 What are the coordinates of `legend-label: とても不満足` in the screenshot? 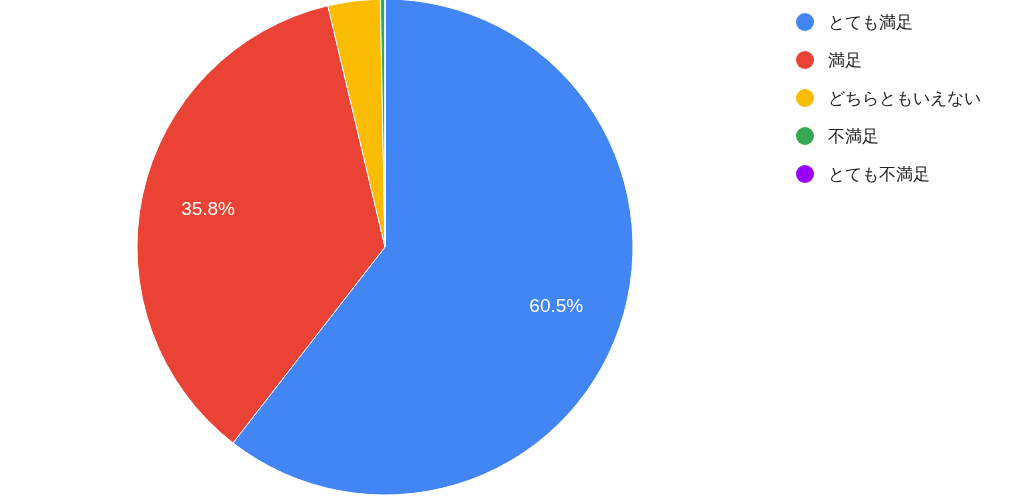 It's located at (879, 174).